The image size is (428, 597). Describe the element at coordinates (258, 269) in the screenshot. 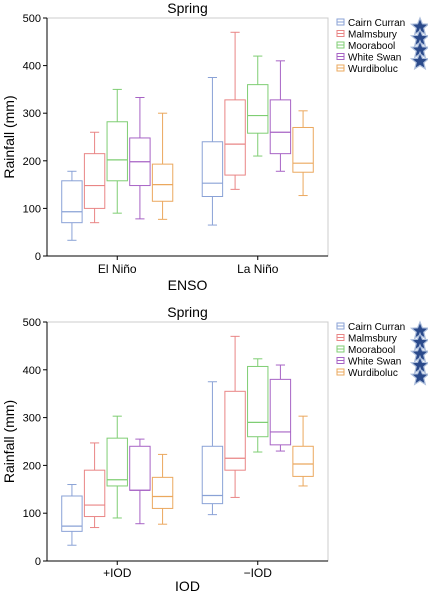

I see `x-tick-label: La Niño` at that location.